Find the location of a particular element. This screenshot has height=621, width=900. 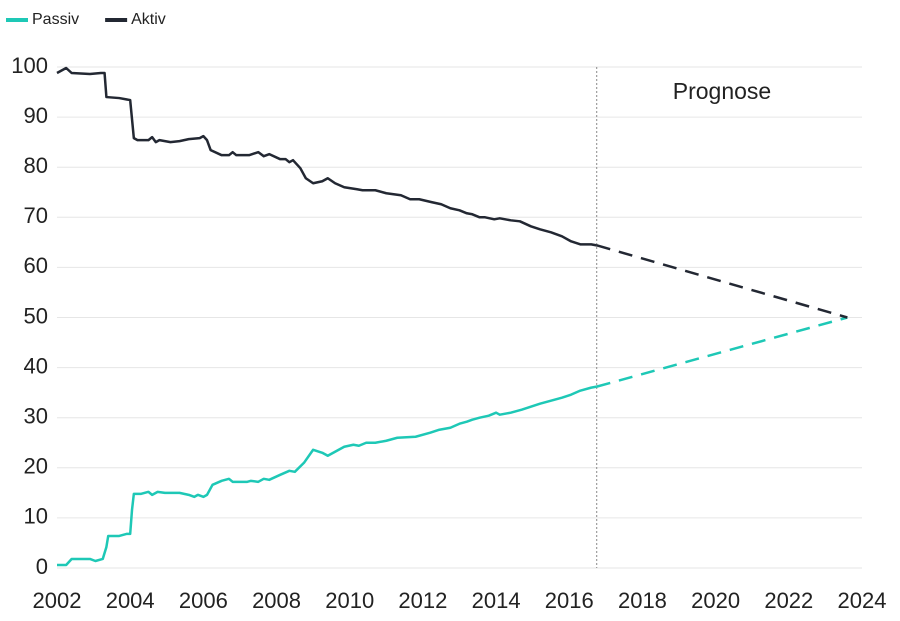

x-tick-label: 2014 is located at coordinates (496, 600).